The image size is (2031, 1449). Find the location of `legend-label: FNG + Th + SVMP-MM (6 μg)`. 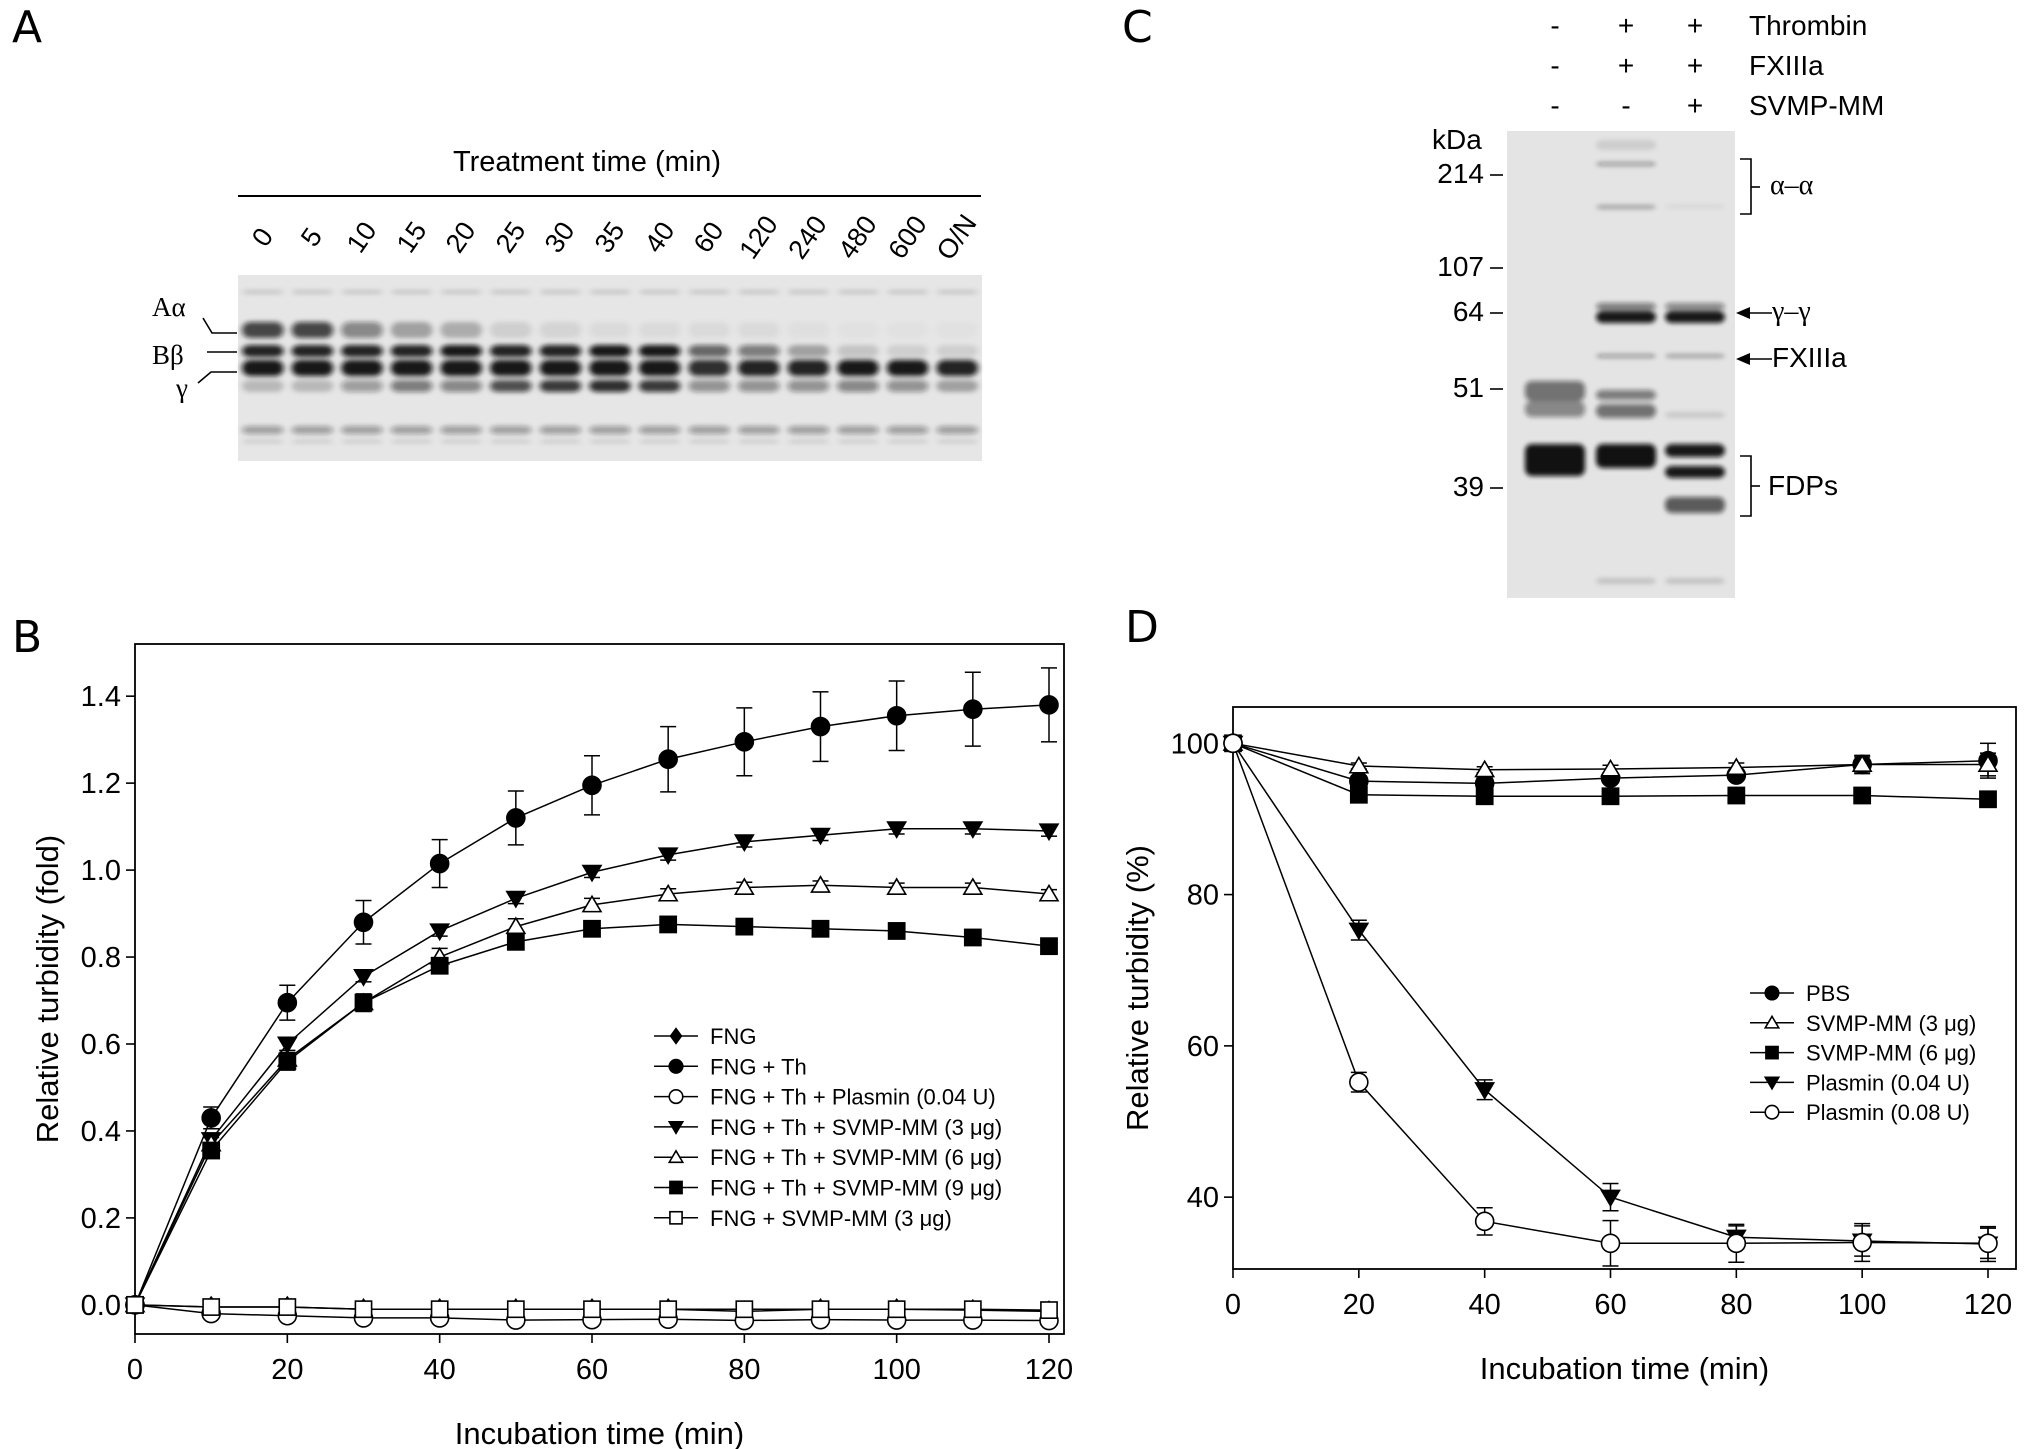

legend-label: FNG + Th + SVMP-MM (6 μg) is located at coordinates (856, 1157).